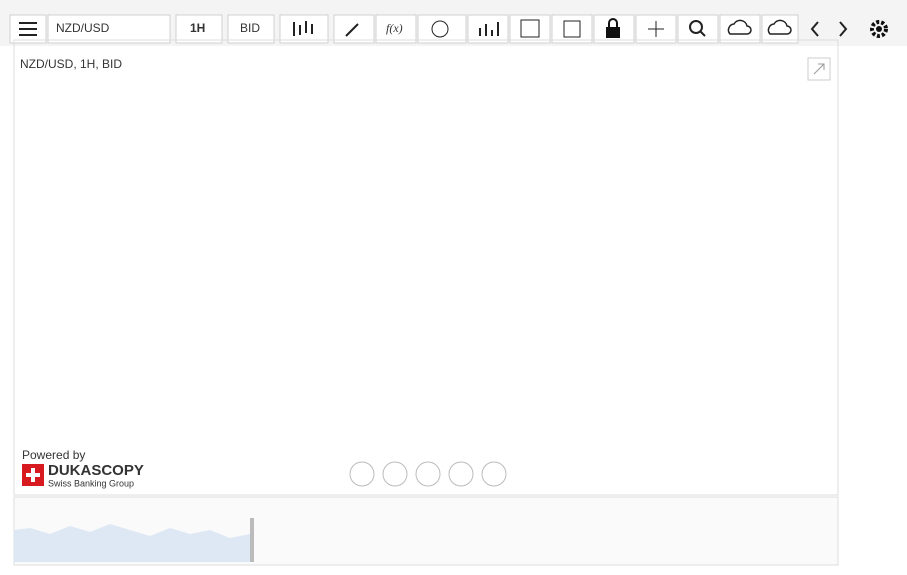 The height and width of the screenshot is (575, 907). Describe the element at coordinates (426, 531) in the screenshot. I see `navigator` at that location.